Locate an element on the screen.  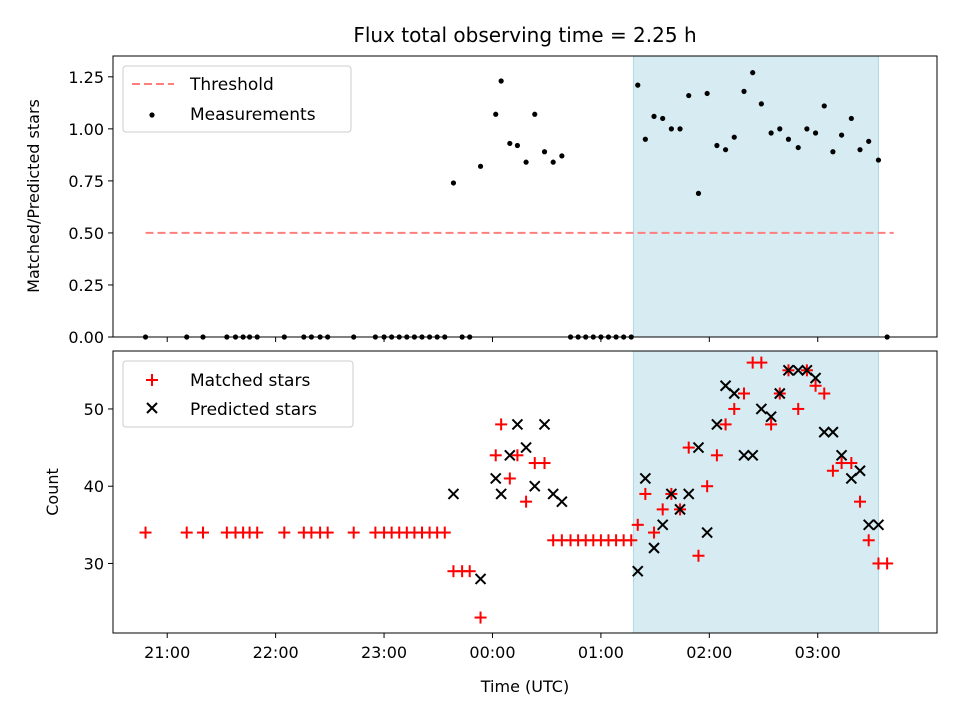
bottom-y-axis-label: Count is located at coordinates (52, 492).